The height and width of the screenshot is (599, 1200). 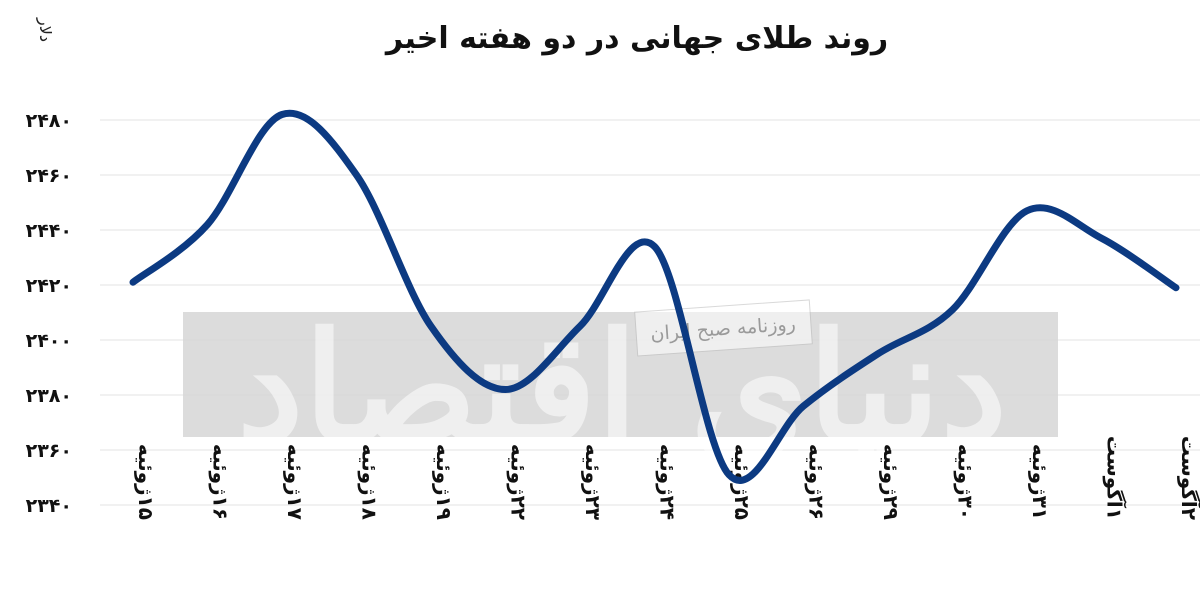 I want to click on y-tick-label: ۲۳۶۰, so click(x=49, y=451).